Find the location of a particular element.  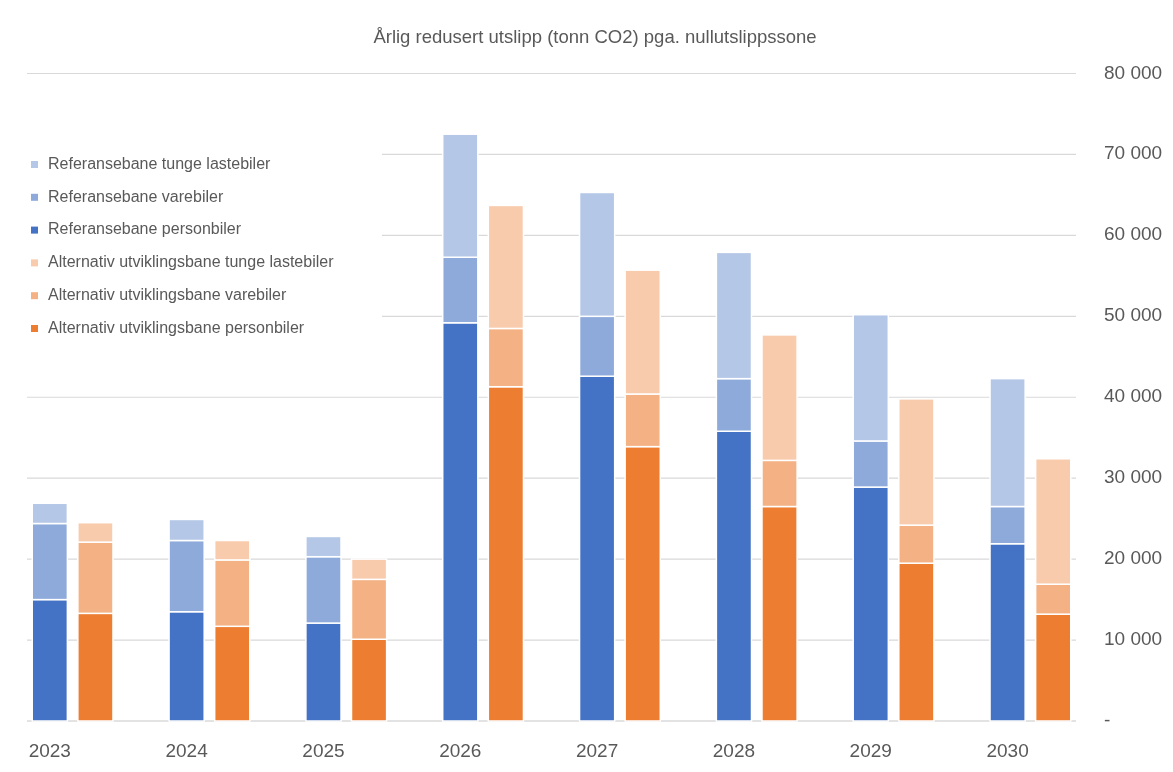

x-tick-label: 2028 is located at coordinates (734, 751).